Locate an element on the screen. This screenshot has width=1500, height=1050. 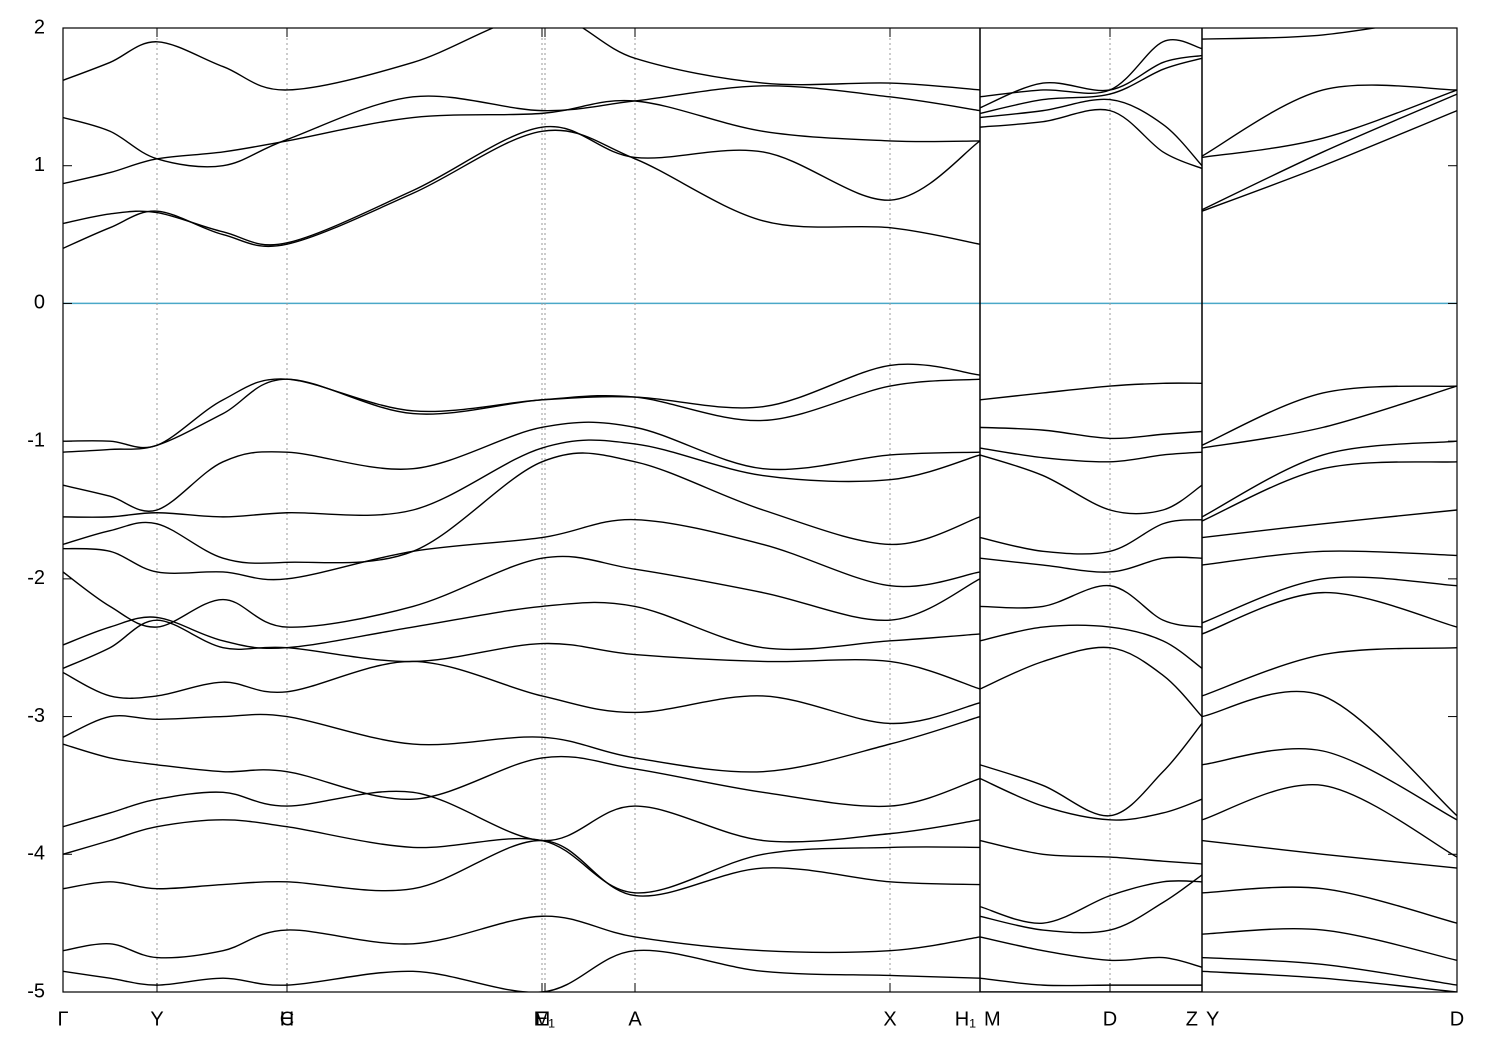
x-tick-label: H is located at coordinates (287, 1019).